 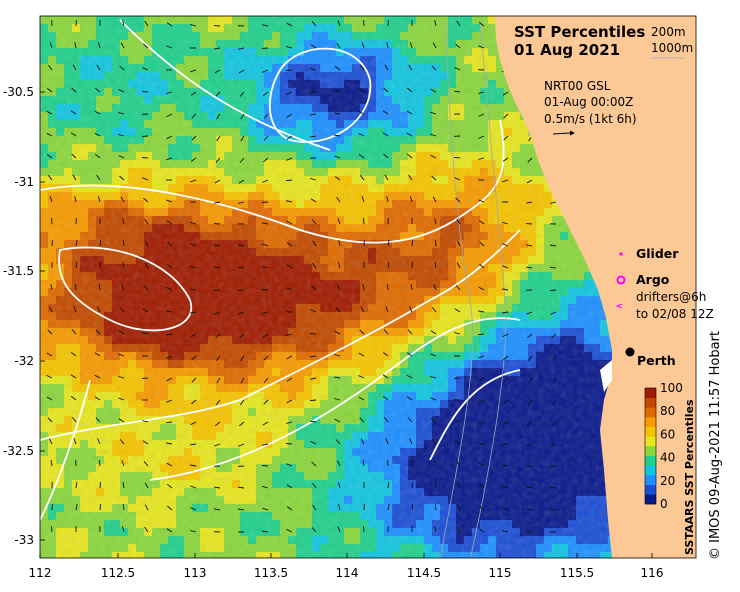 I want to click on depth-contour-200m-label: 200m, so click(x=668, y=32).